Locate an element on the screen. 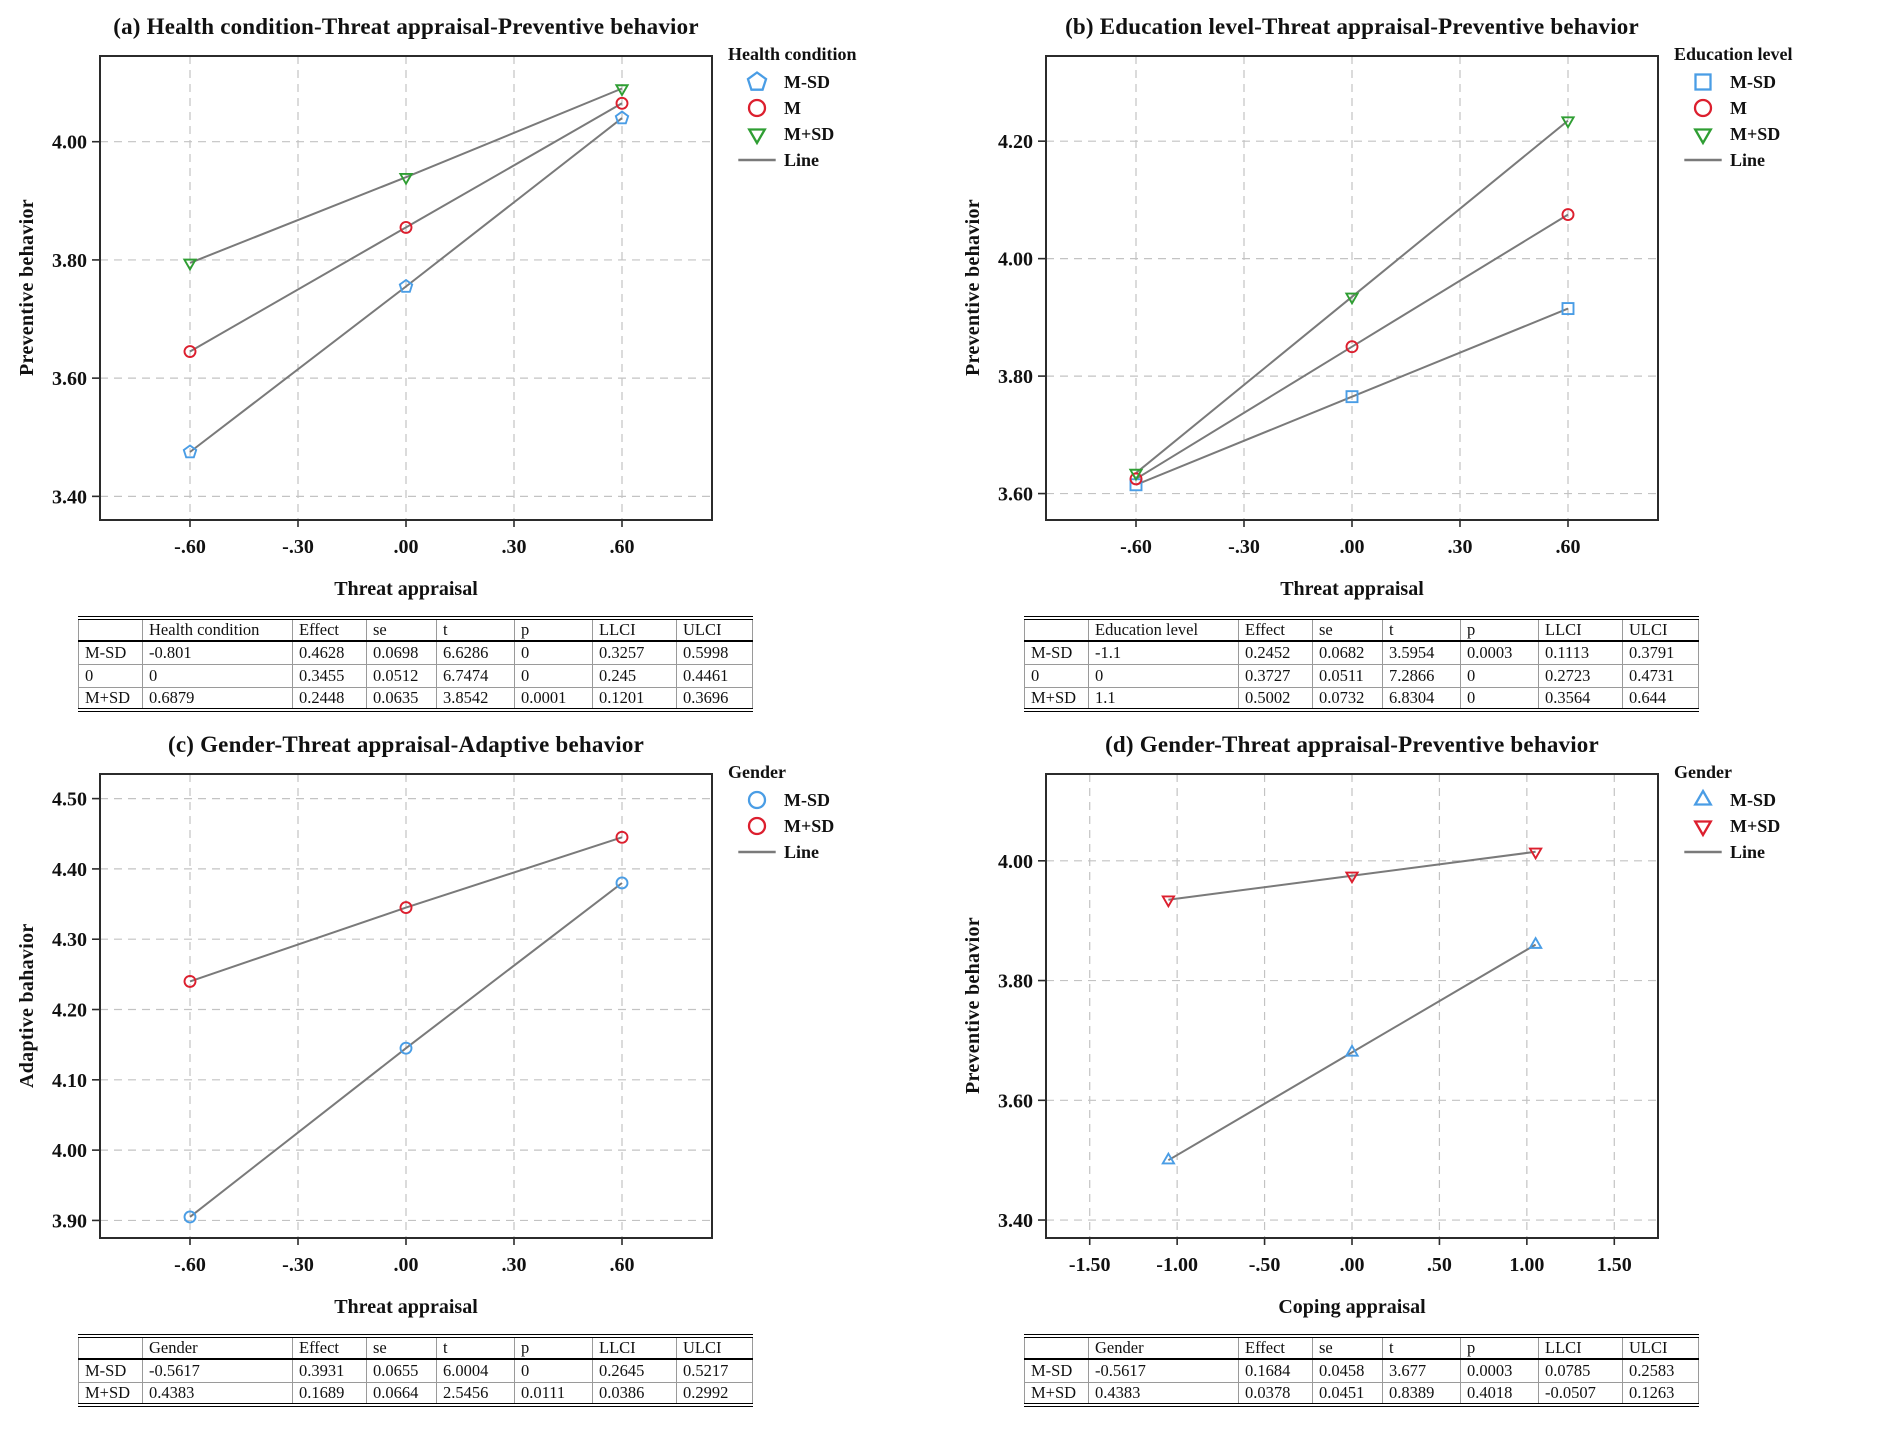  table-cell: 0.1263 is located at coordinates (1660, 1393).